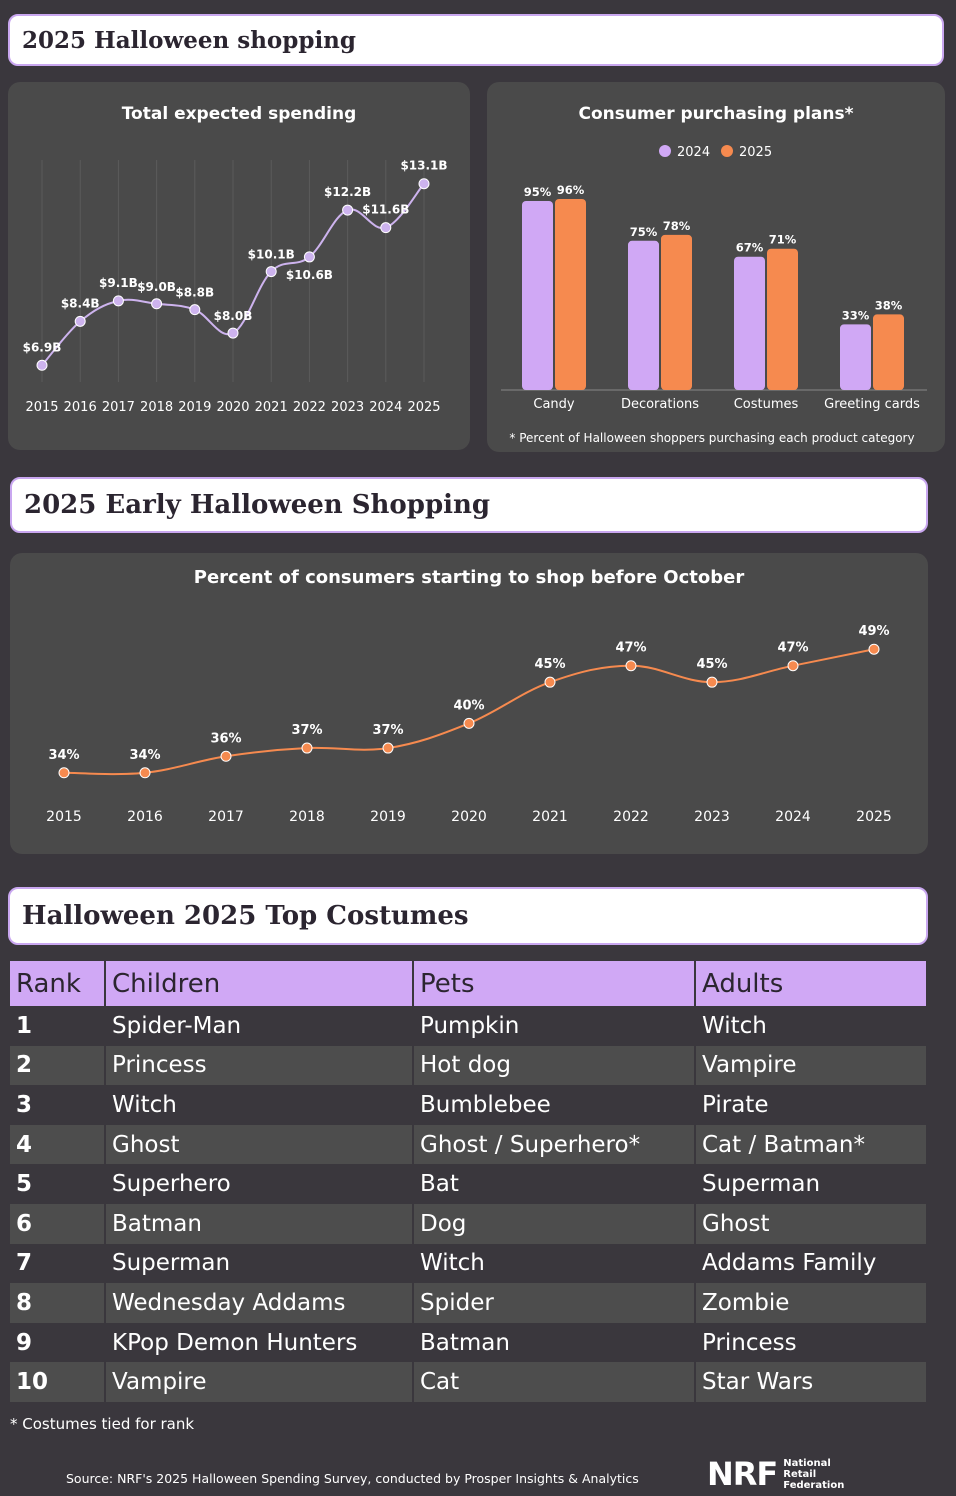  Describe the element at coordinates (58, 983) in the screenshot. I see `header-rank: Rank` at that location.